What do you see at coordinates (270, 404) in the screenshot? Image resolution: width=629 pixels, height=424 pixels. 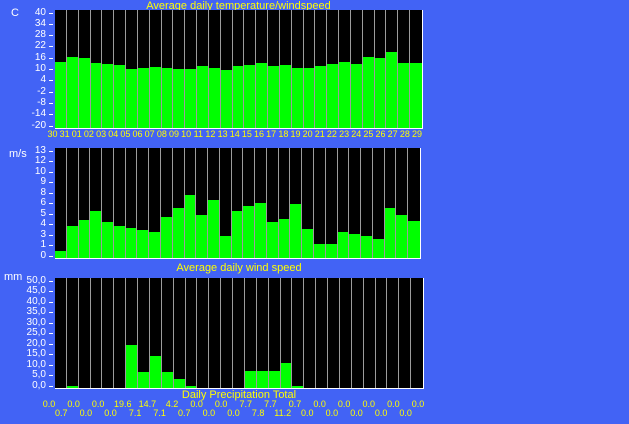 I see `precip-value-label: 7.7` at bounding box center [270, 404].